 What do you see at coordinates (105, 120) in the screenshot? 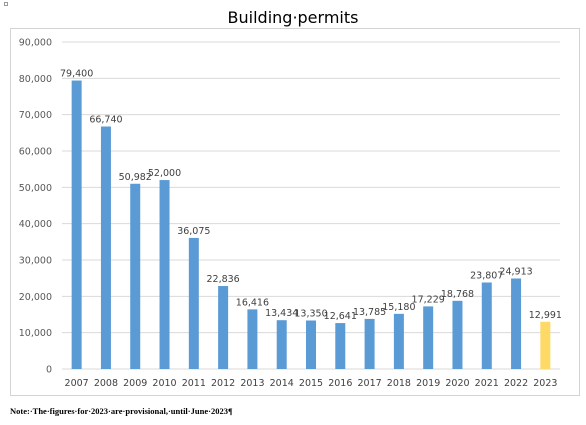
I see `data-label: 66,740` at bounding box center [105, 120].